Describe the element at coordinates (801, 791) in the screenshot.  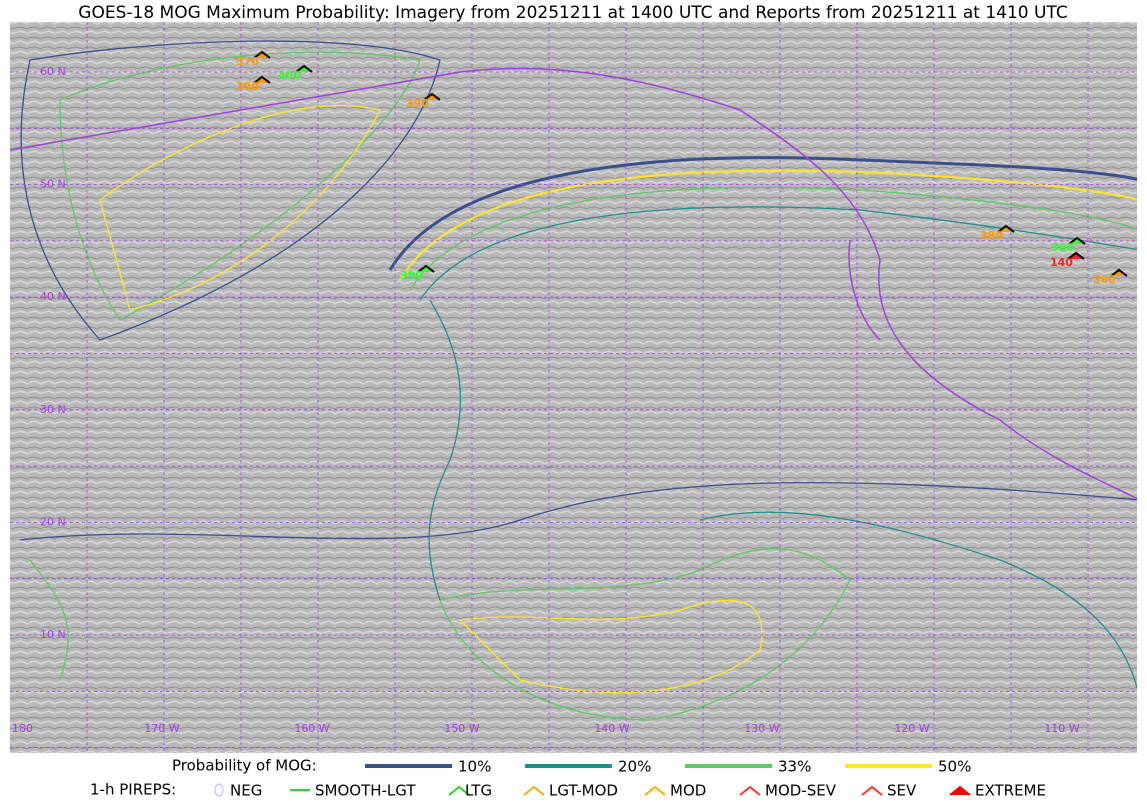
I see `legend-label: MOD-SEV` at that location.